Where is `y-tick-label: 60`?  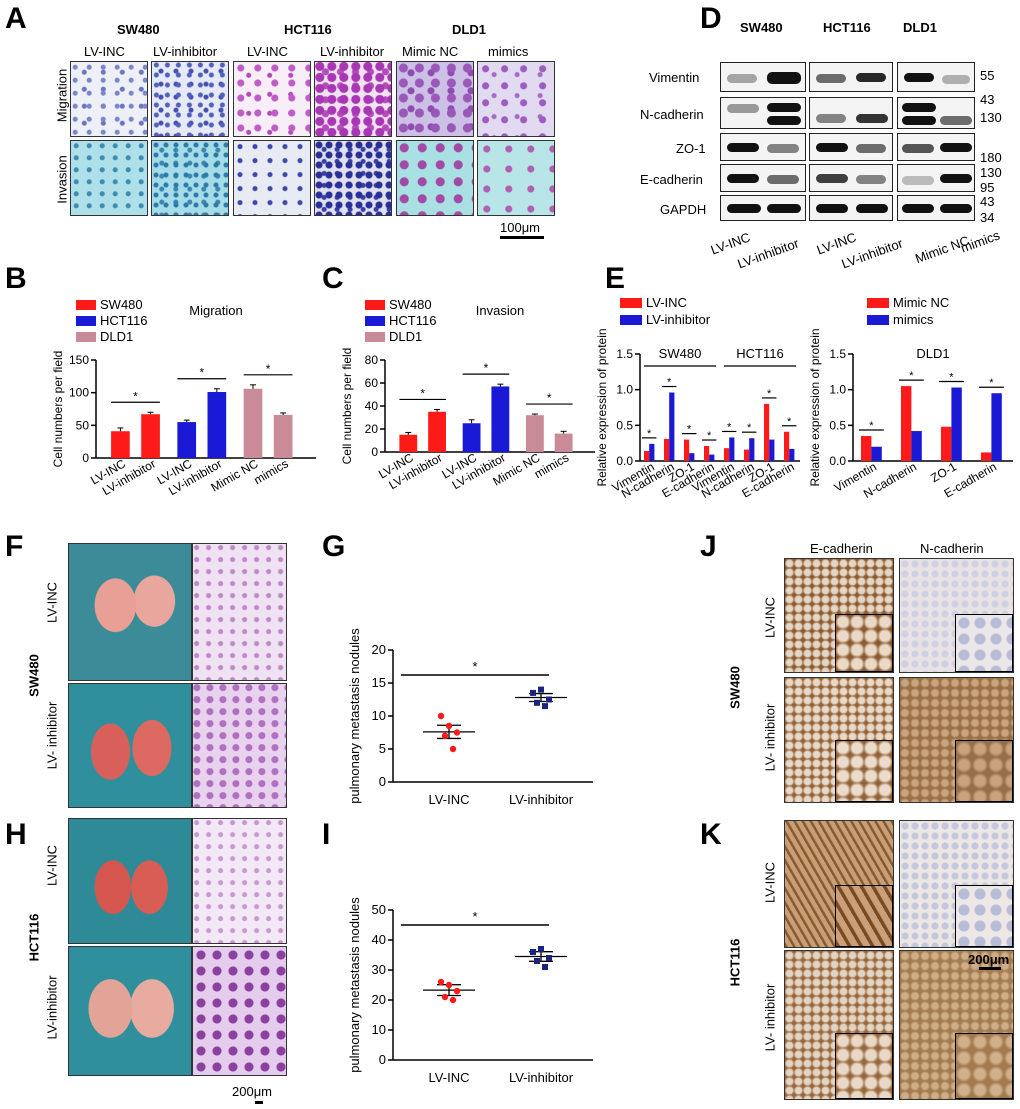
y-tick-label: 60 is located at coordinates (372, 383).